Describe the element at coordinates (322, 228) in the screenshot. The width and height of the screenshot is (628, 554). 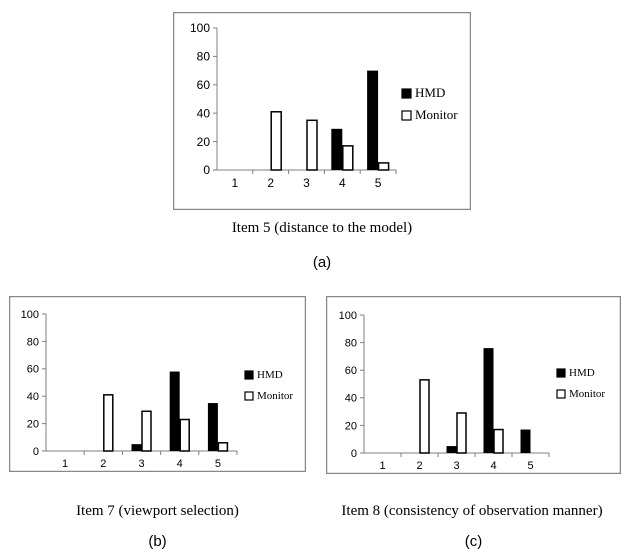
I see `caption-item-5: Item 5 (distance to the model)` at that location.